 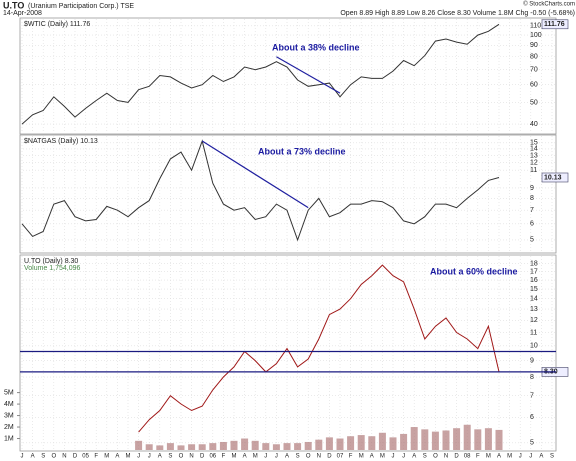 What do you see at coordinates (532, 360) in the screenshot?
I see `y-tick-label: 9` at bounding box center [532, 360].